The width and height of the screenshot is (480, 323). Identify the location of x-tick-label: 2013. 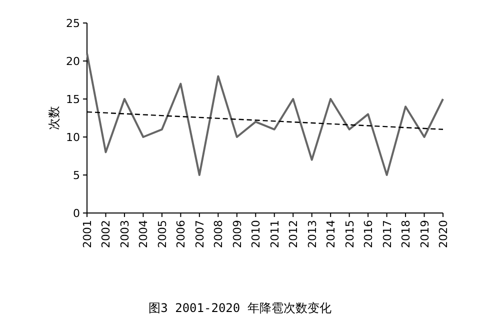
(312, 234).